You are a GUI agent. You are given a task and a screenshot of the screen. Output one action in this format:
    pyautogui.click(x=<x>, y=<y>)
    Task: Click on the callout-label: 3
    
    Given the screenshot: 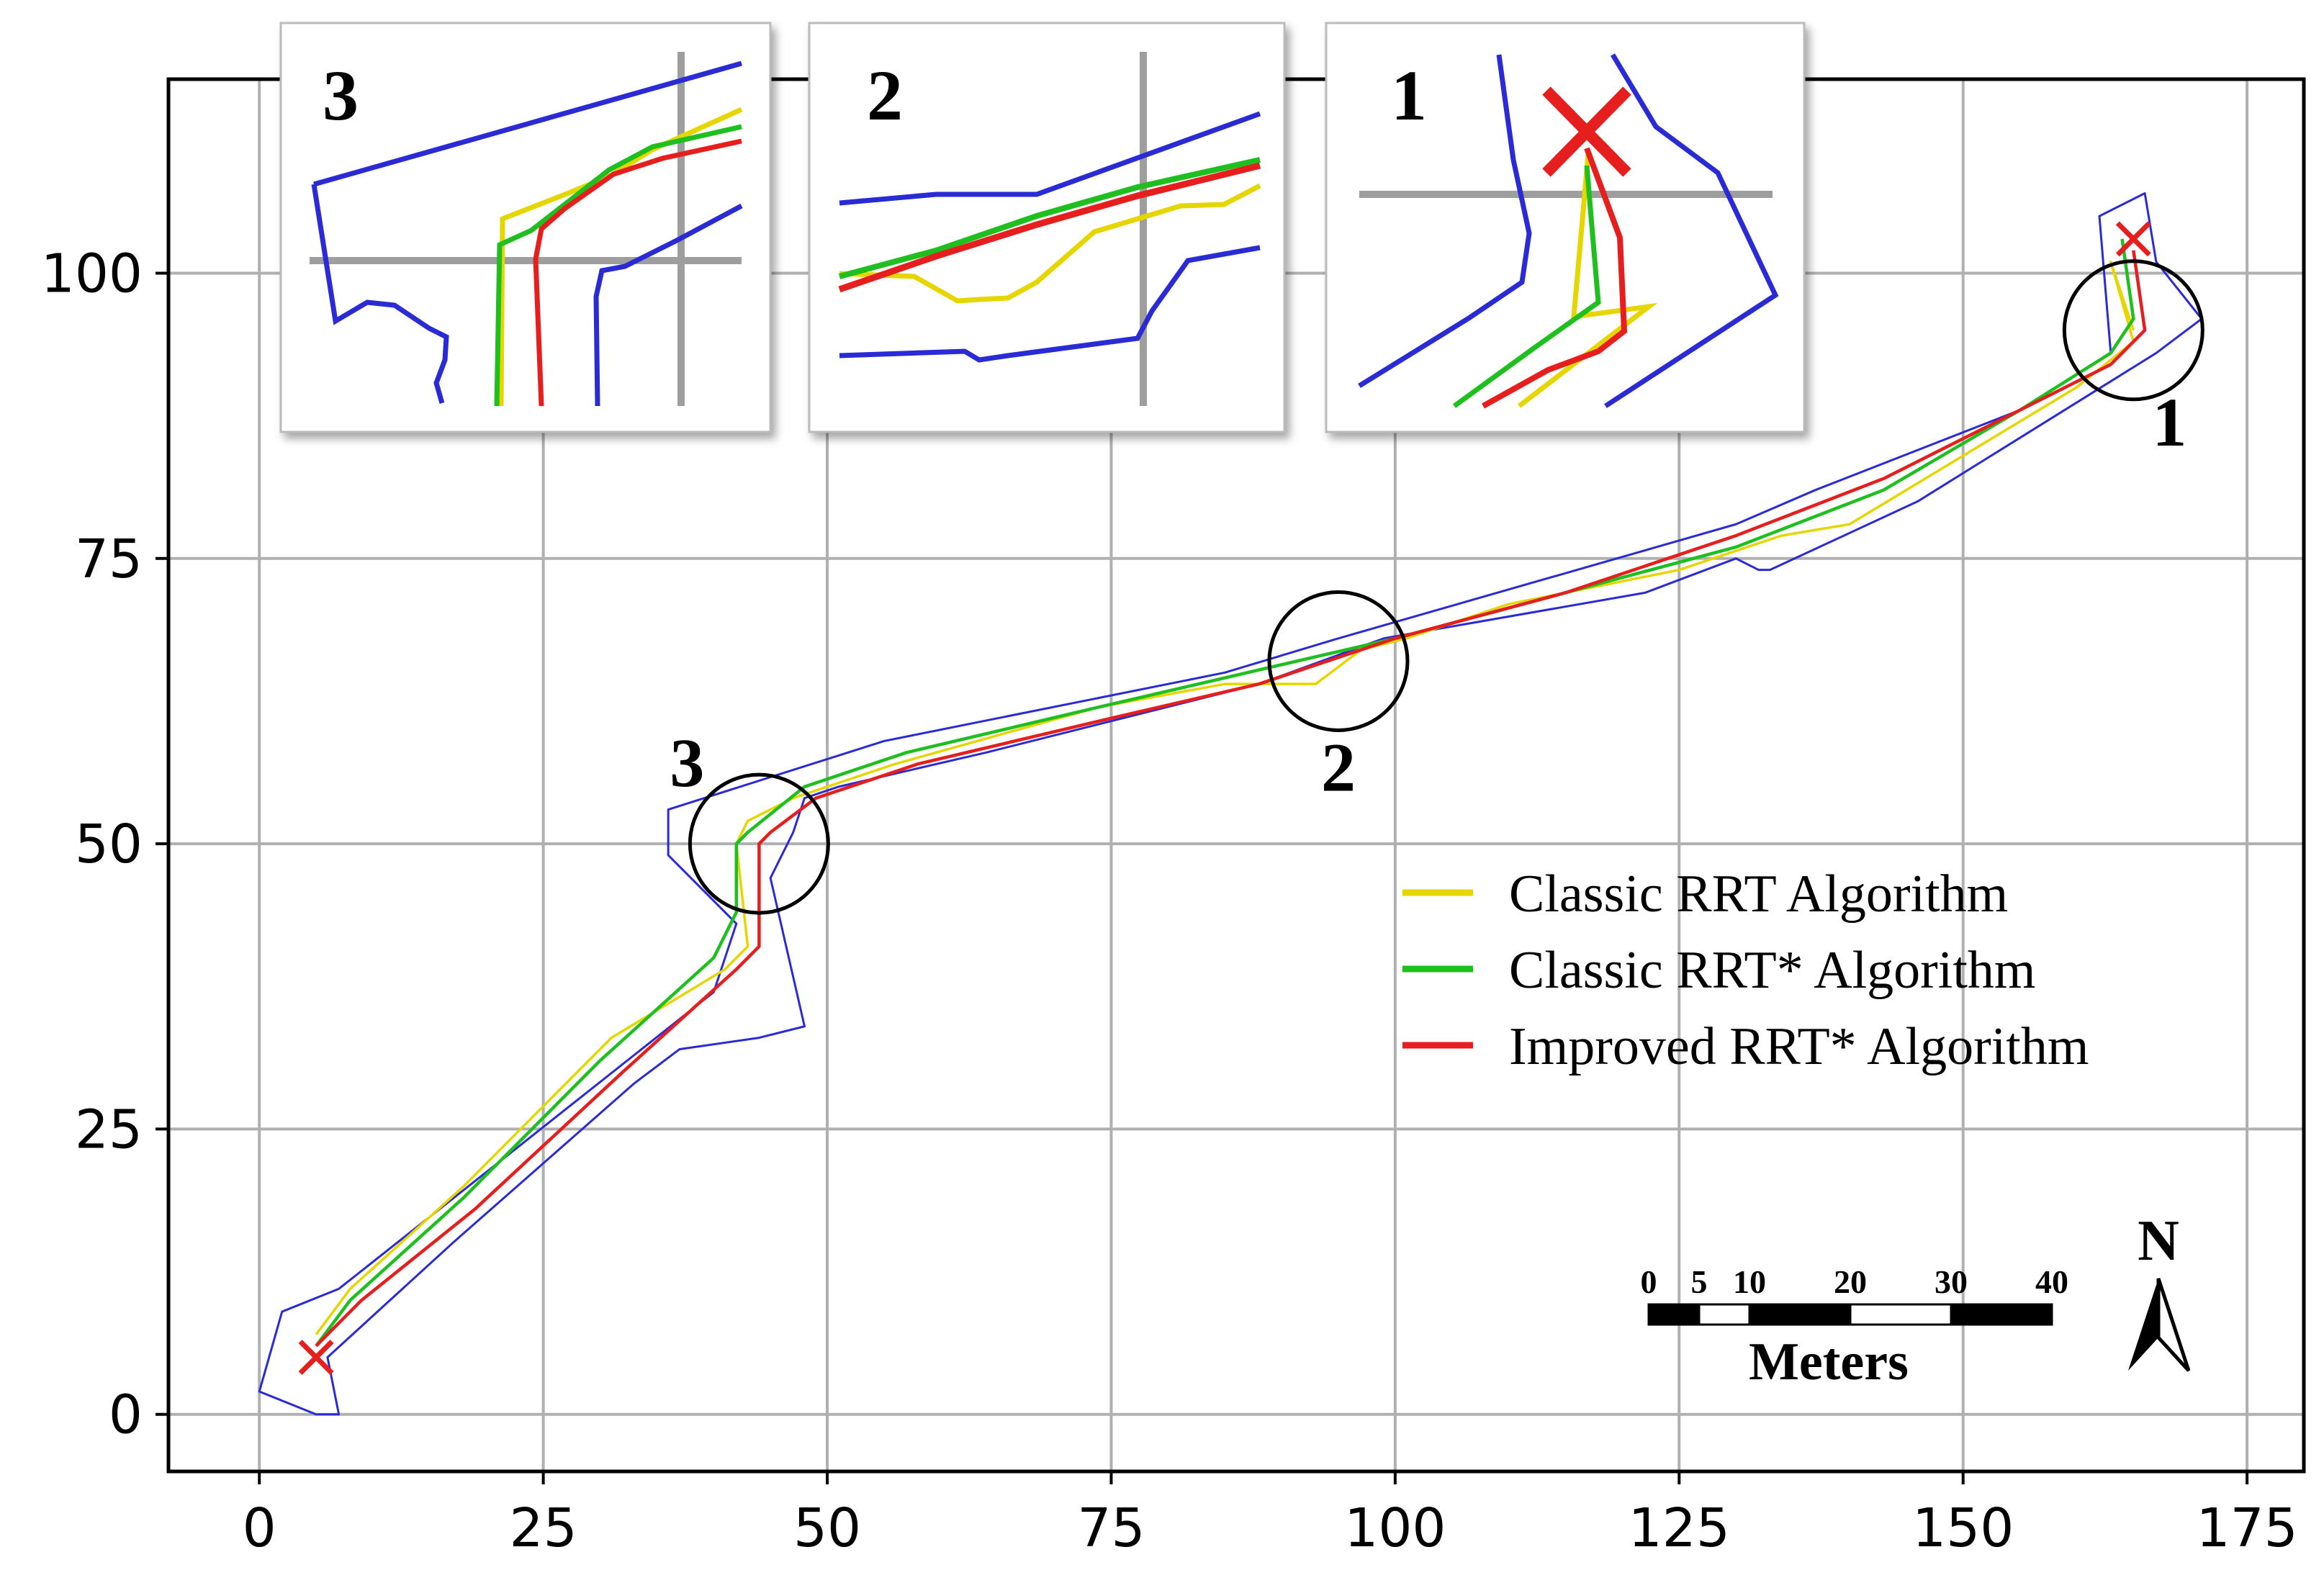 What is the action you would take?
    pyautogui.click(x=687, y=762)
    